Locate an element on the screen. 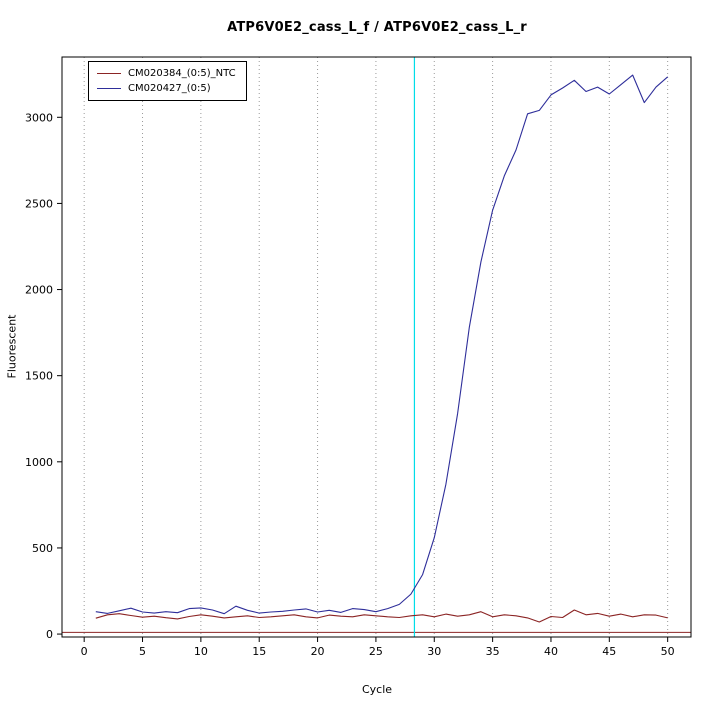 The height and width of the screenshot is (720, 720). legend-entry-sample: CM020427_(0:5) is located at coordinates (166, 88).